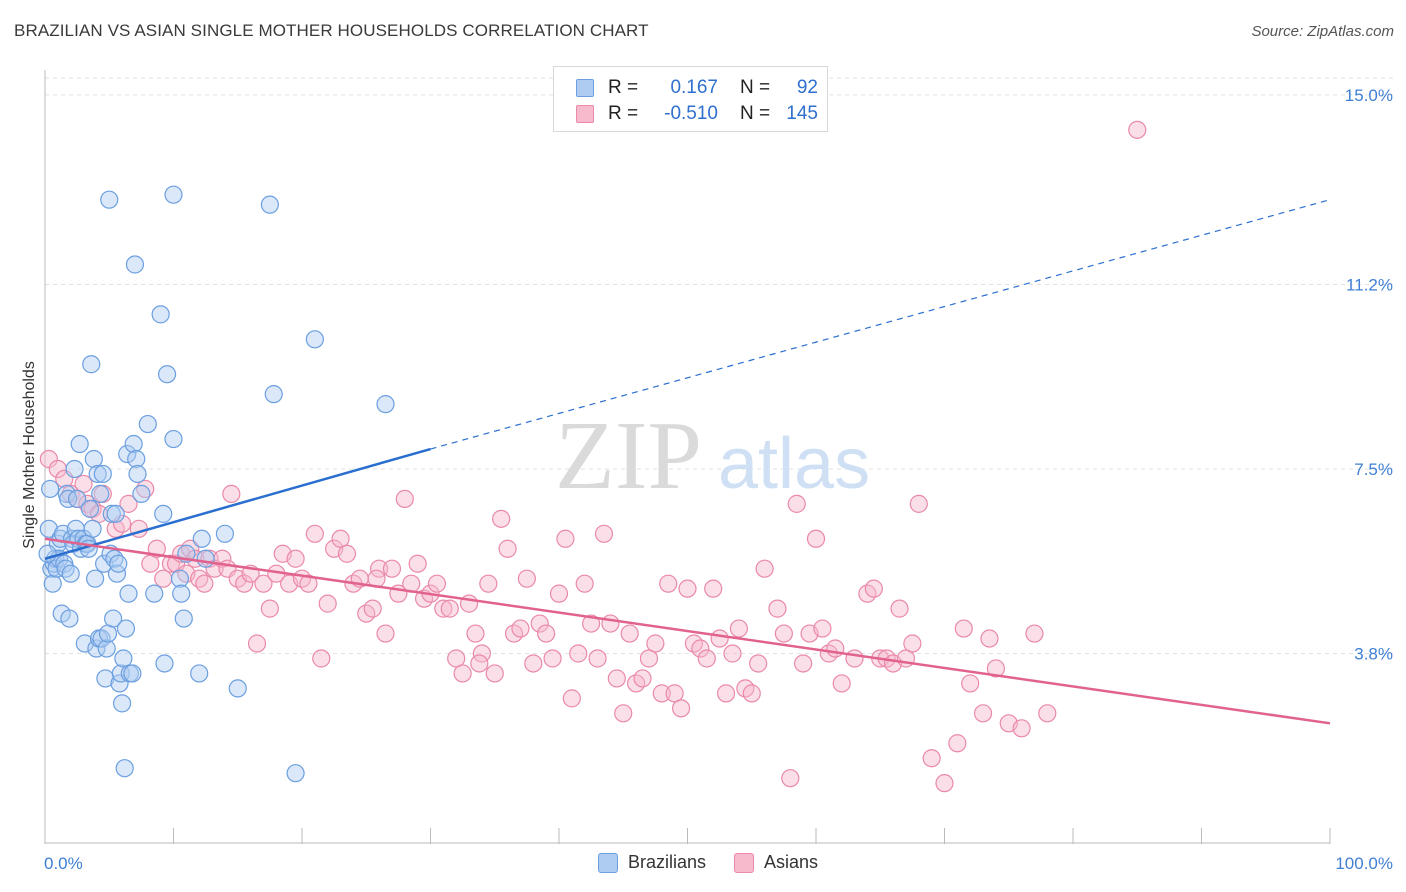 This screenshot has height=892, width=1406. I want to click on brazilians-swatch, so click(585, 88).